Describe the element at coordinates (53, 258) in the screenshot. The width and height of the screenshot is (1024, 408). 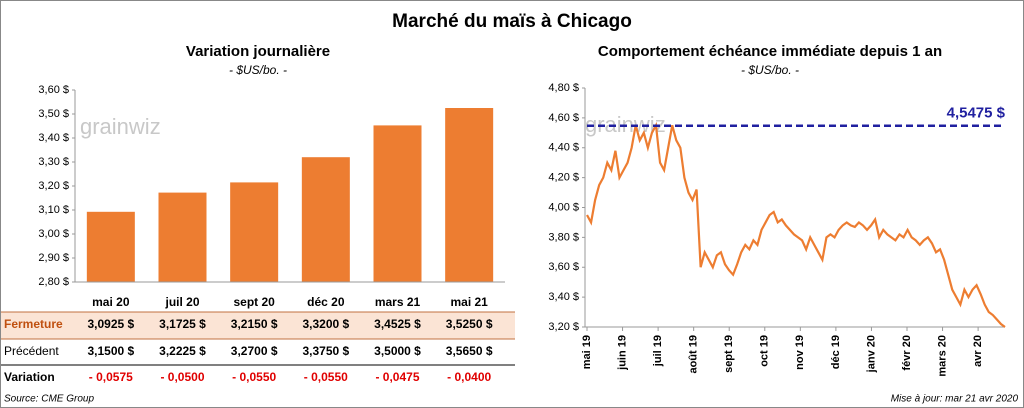
I see `y-tick-label: 2,90 $` at that location.